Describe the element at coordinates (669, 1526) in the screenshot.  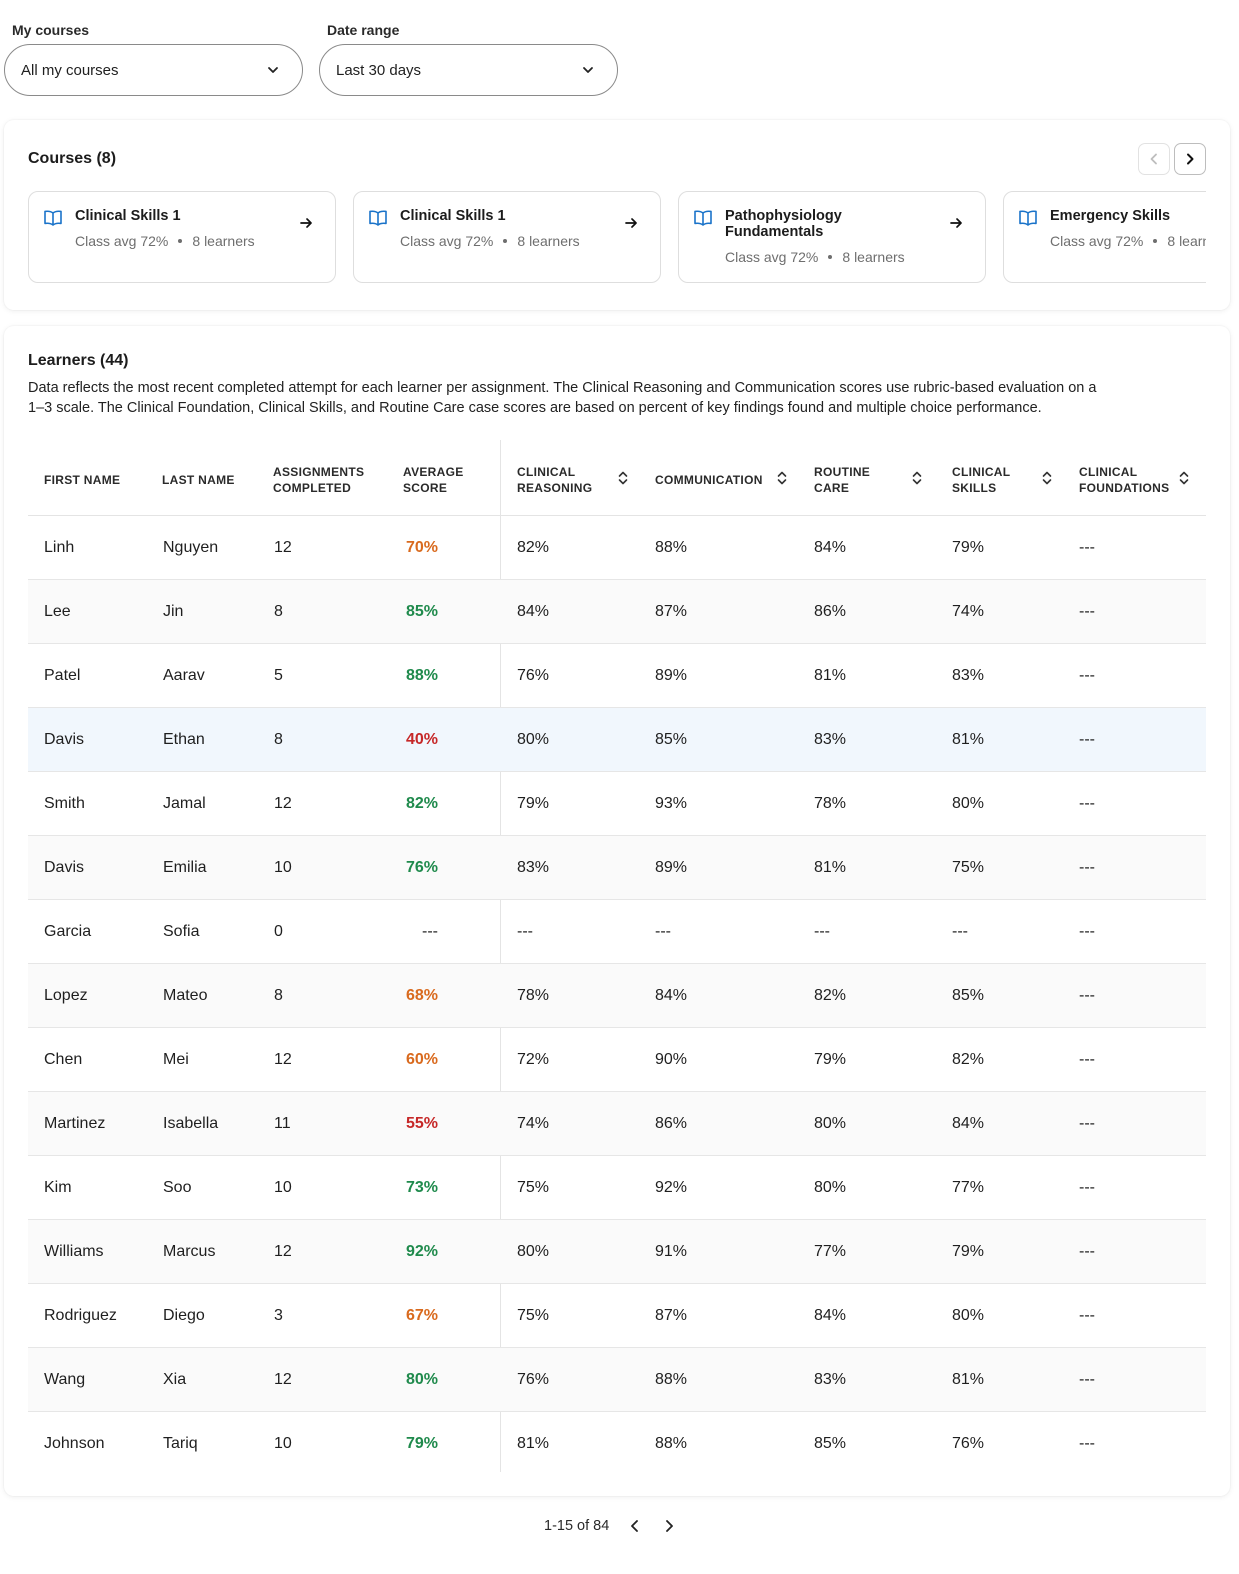
I see `next-page-button` at that location.